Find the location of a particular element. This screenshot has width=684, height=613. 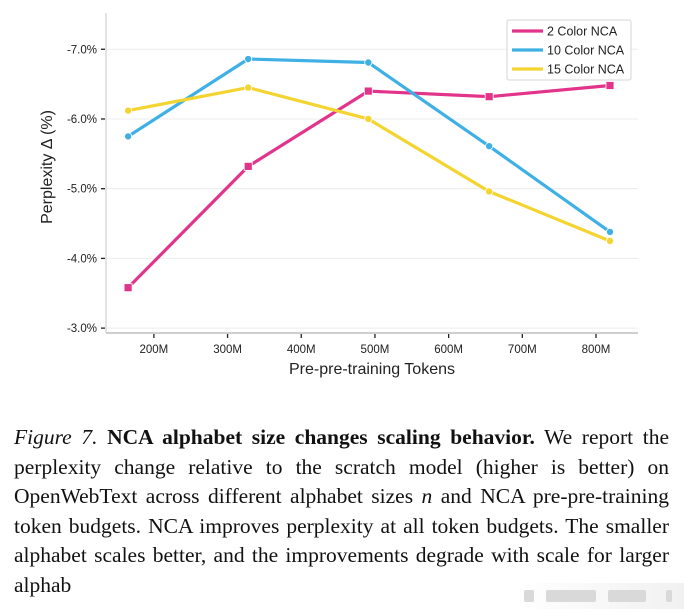

y-tick-label: -4.0% is located at coordinates (82, 259).